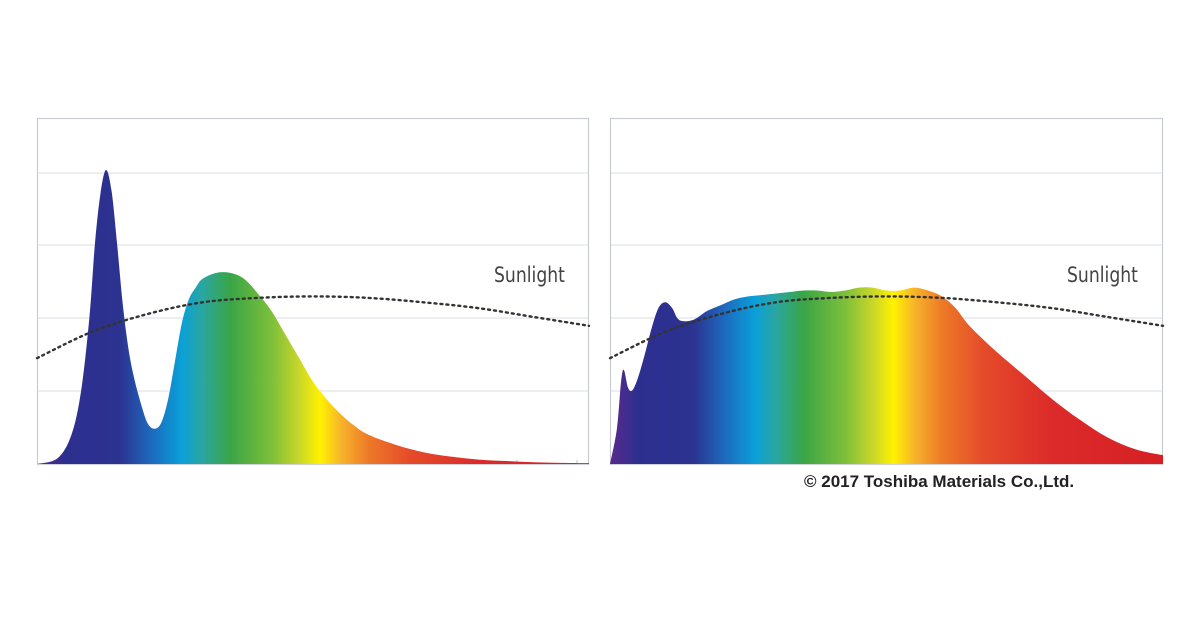  I want to click on right-sunlight-label: Sunlight, so click(1102, 275).